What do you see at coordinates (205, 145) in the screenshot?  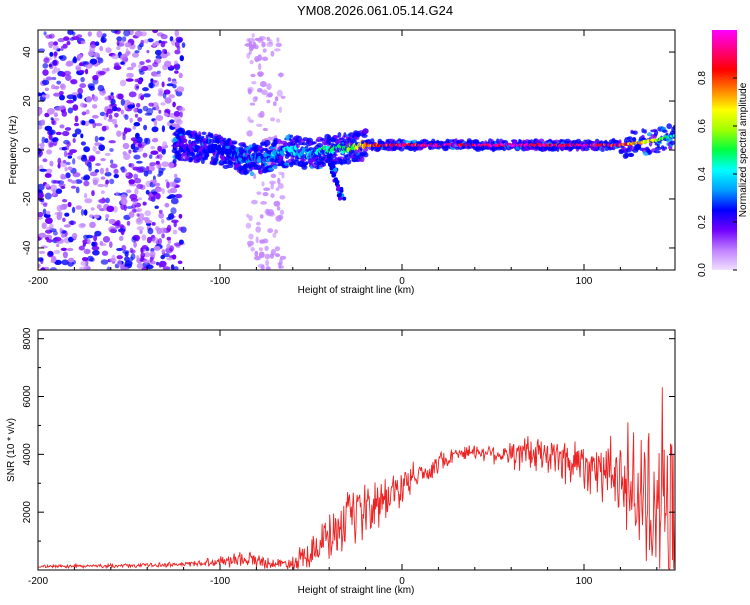 I see `ridge-core-blob` at bounding box center [205, 145].